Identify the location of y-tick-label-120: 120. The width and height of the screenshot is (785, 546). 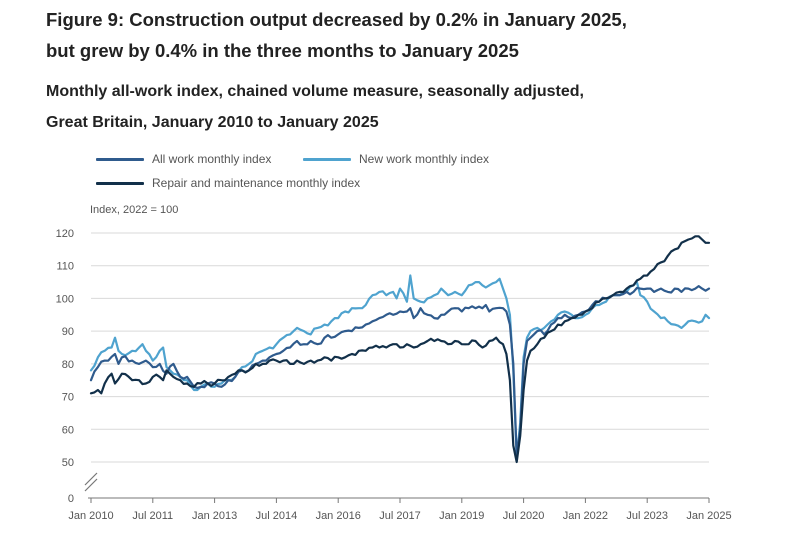
(65, 234).